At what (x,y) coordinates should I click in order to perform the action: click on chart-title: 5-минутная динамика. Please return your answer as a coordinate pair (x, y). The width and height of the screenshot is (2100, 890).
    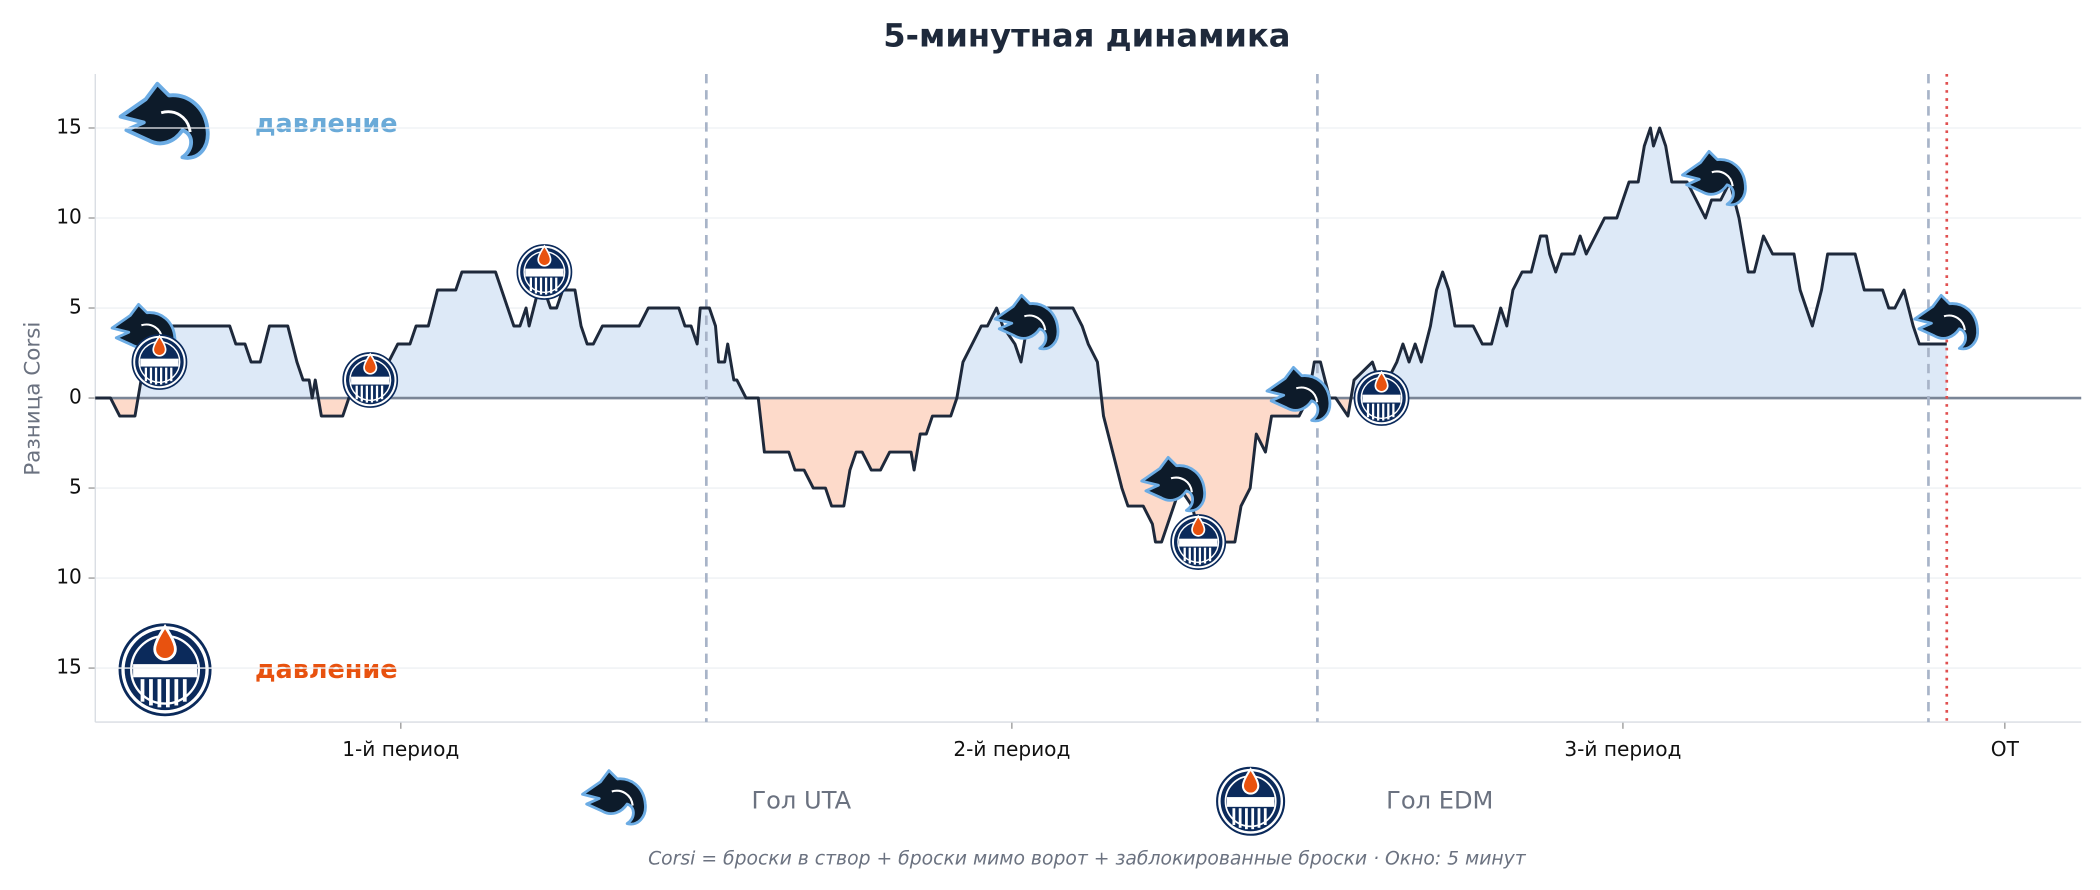
    Looking at the image, I should click on (1086, 36).